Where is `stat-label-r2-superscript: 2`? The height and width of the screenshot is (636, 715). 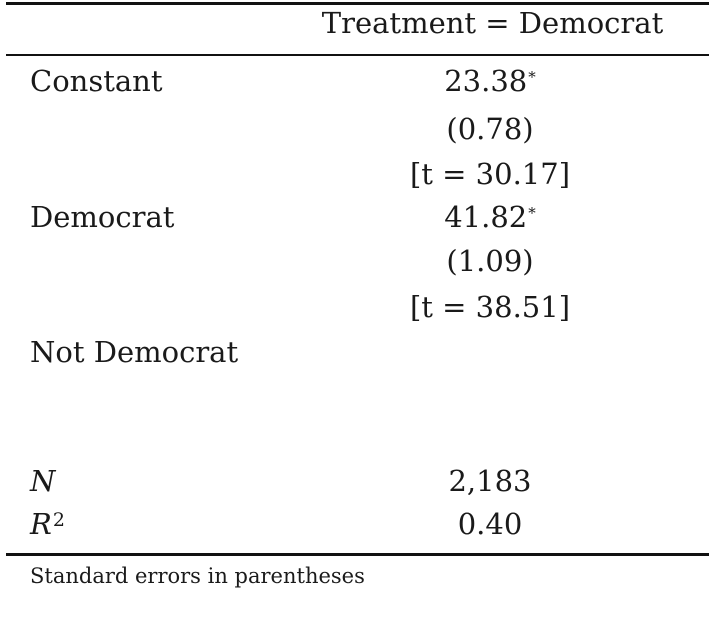 stat-label-r2-superscript: 2 is located at coordinates (58, 520).